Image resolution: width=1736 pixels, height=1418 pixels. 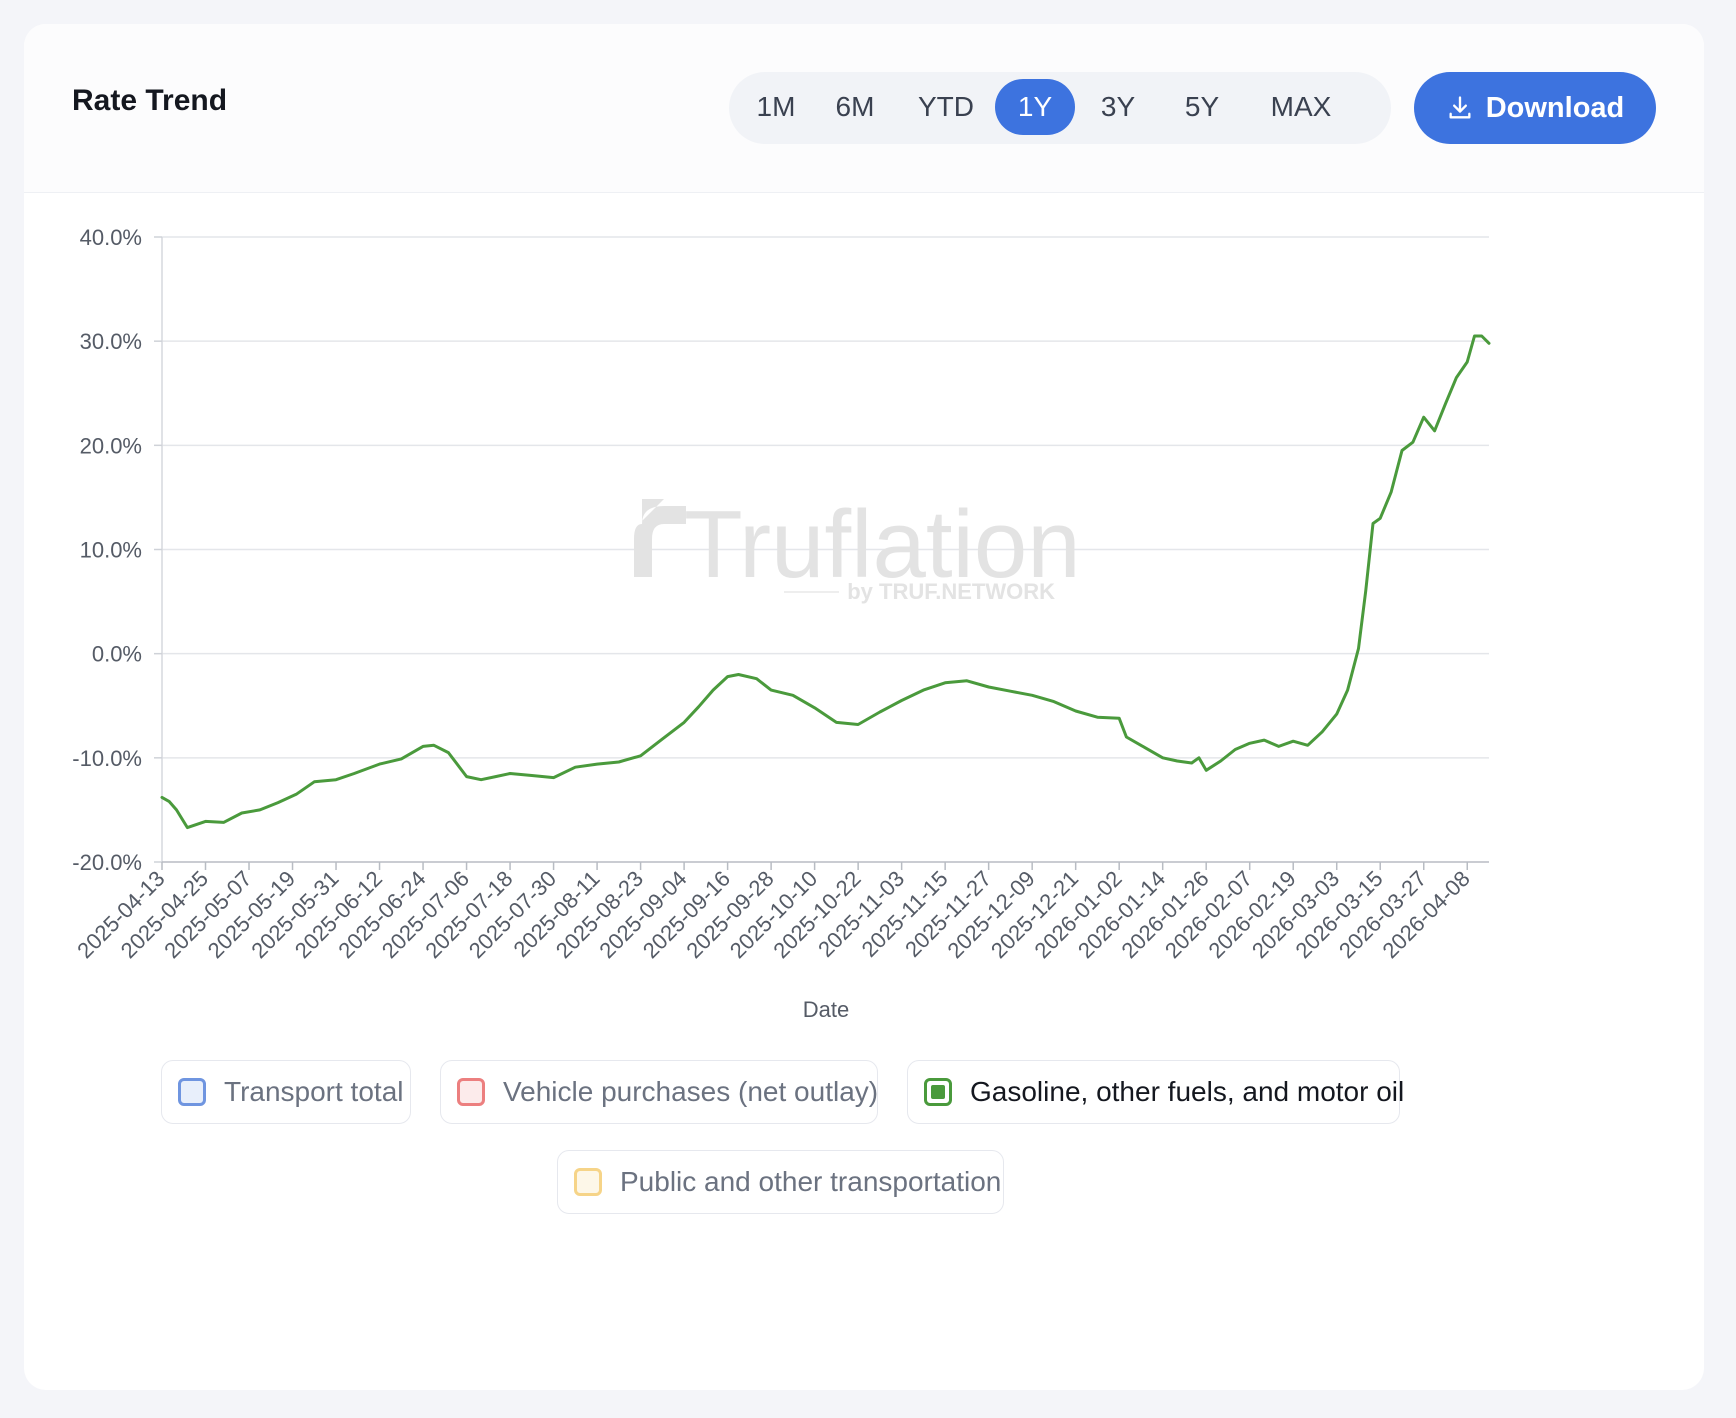 What do you see at coordinates (111, 341) in the screenshot?
I see `y-tick-label: 30.0%` at bounding box center [111, 341].